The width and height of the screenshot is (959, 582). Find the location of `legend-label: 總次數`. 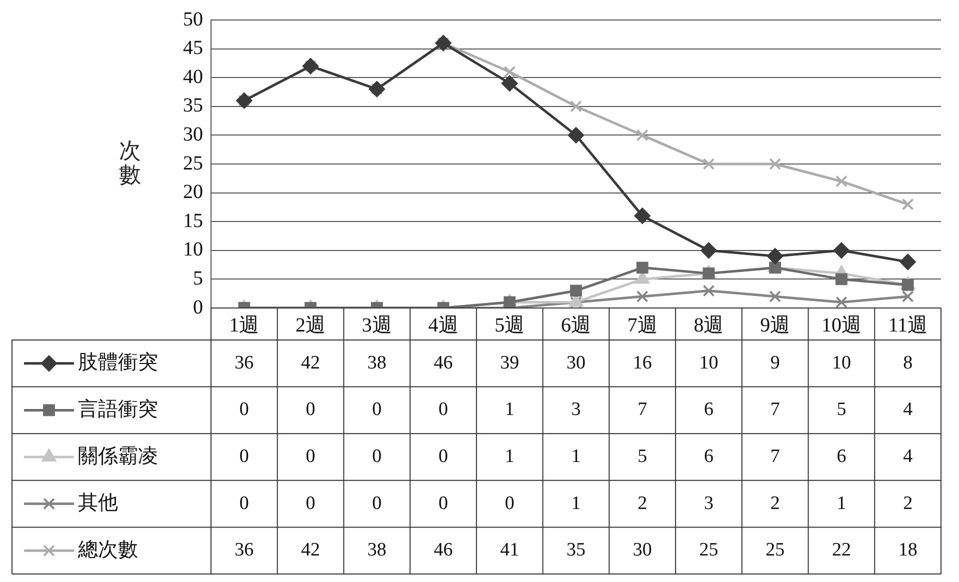

legend-label: 總次數 is located at coordinates (107, 549).